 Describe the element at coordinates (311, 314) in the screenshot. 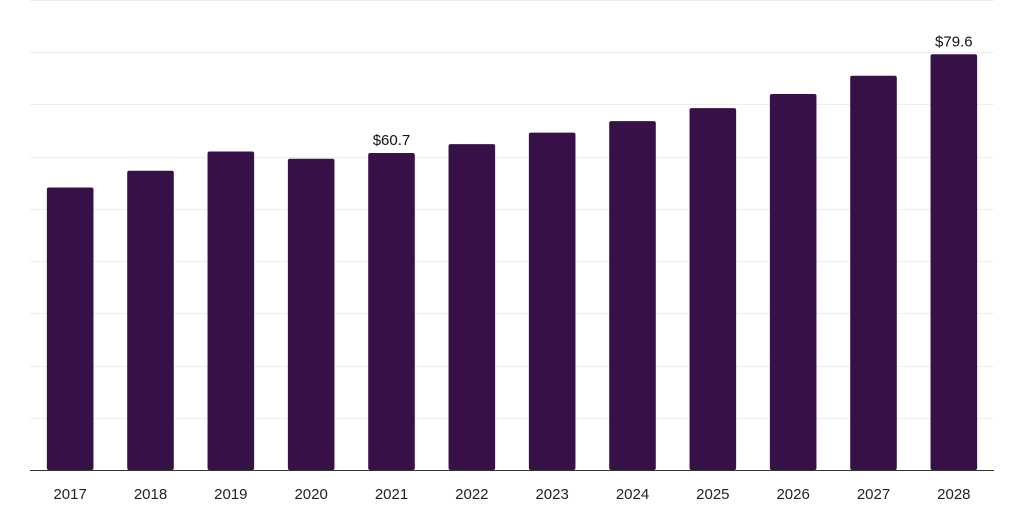

I see `bar-2020` at that location.